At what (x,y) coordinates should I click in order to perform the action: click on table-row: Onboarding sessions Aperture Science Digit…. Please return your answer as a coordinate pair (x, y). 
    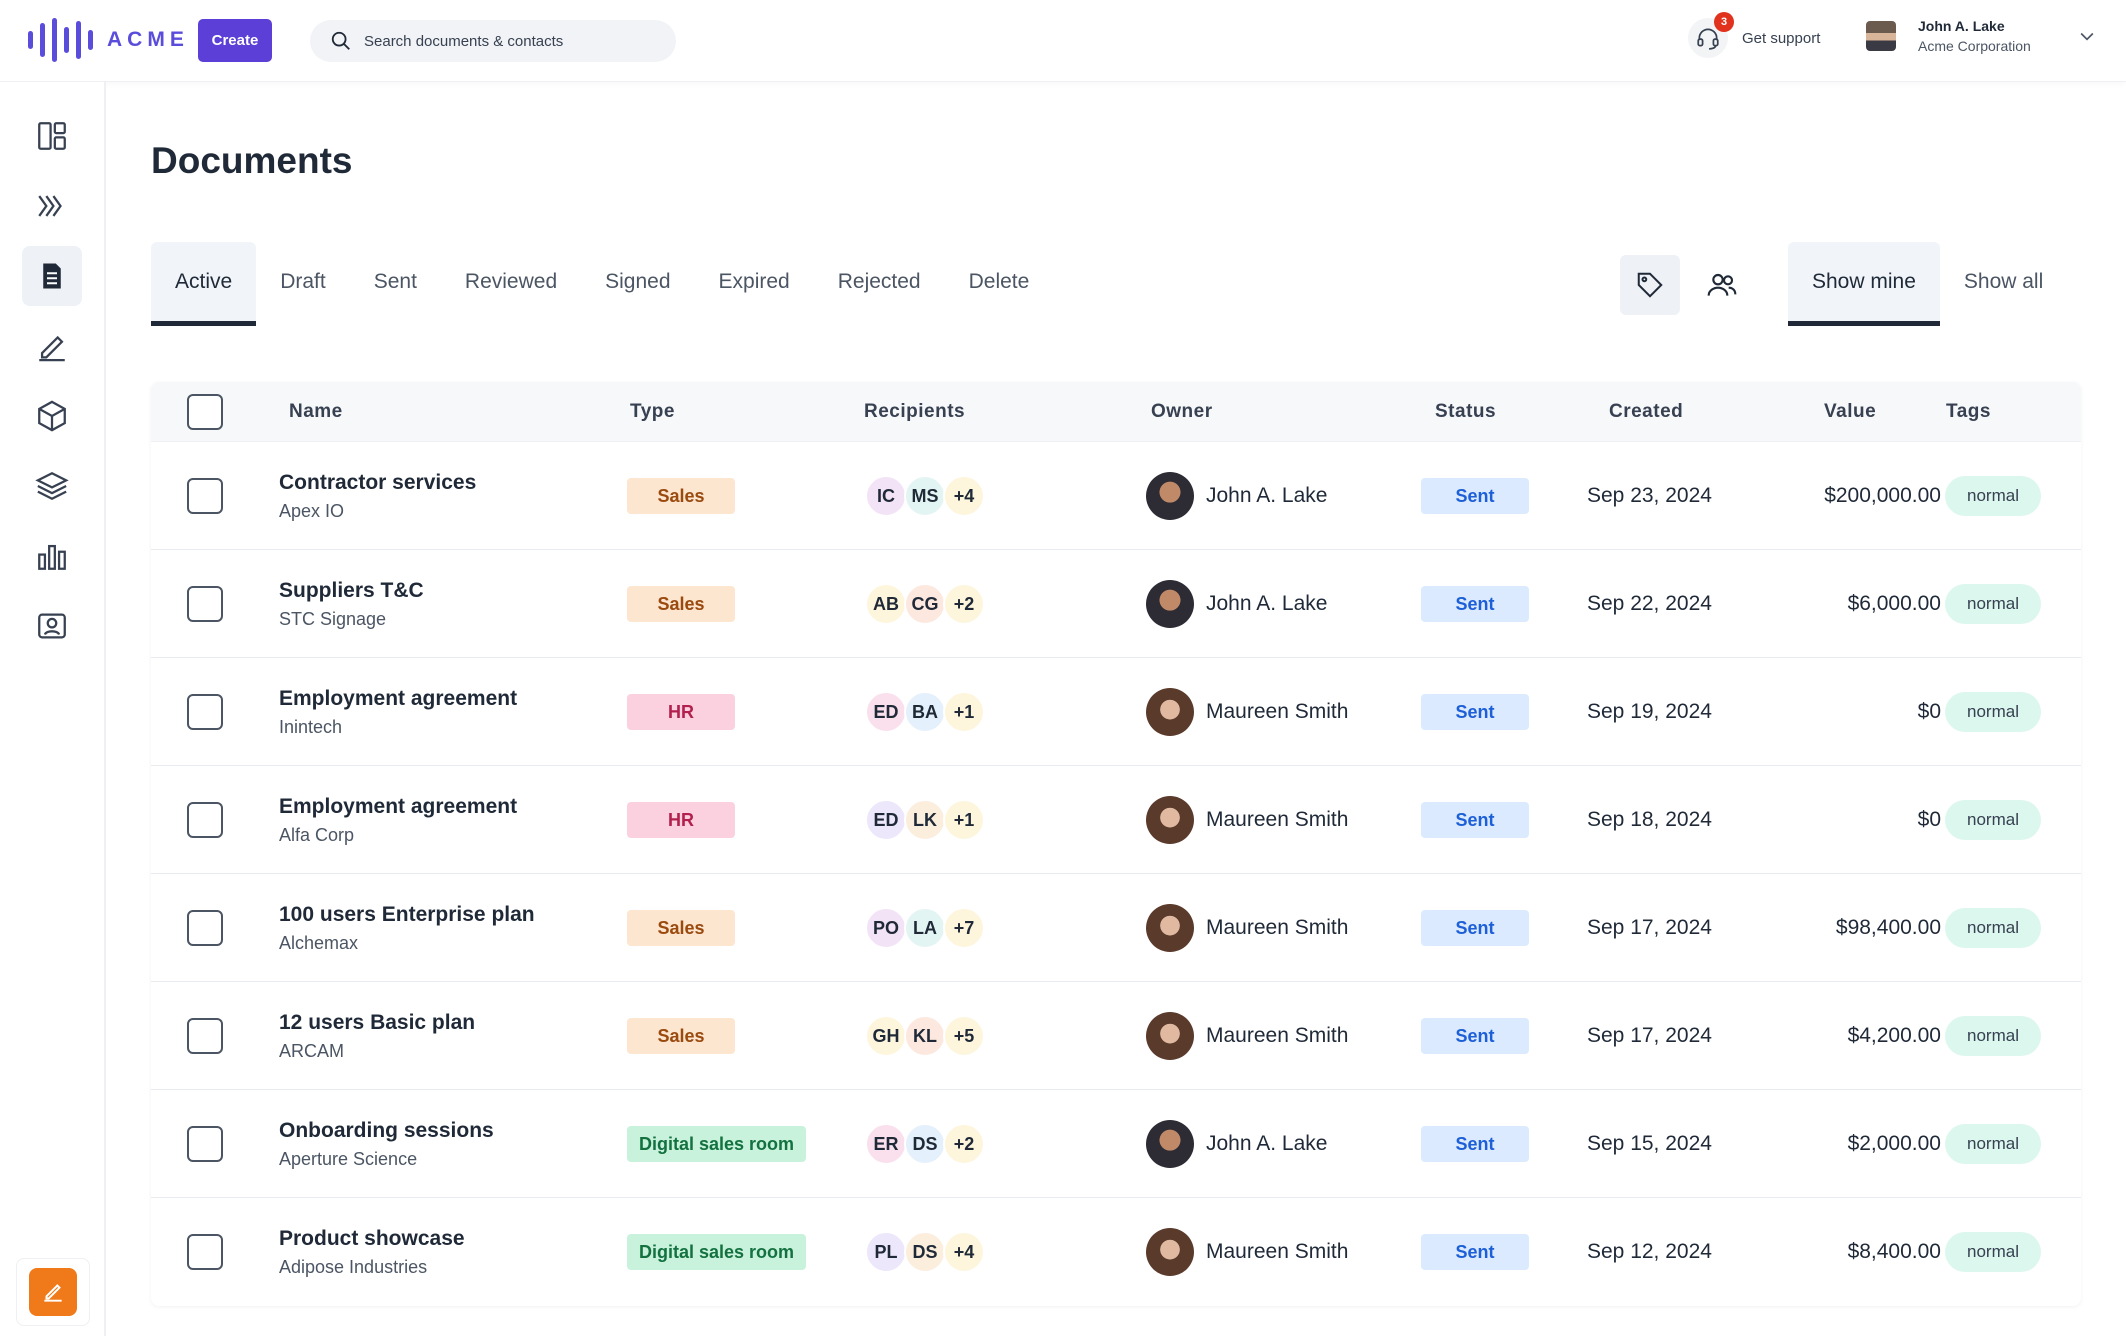
    Looking at the image, I should click on (1116, 1144).